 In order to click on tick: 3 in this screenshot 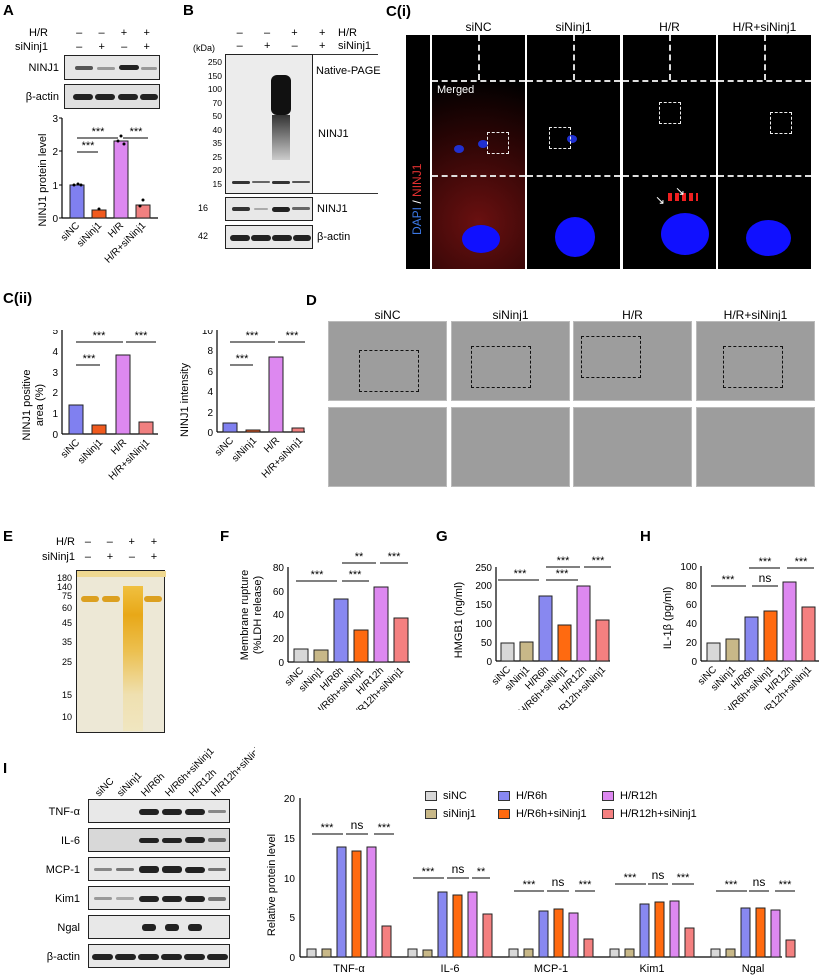, I will do `click(55, 119)`.